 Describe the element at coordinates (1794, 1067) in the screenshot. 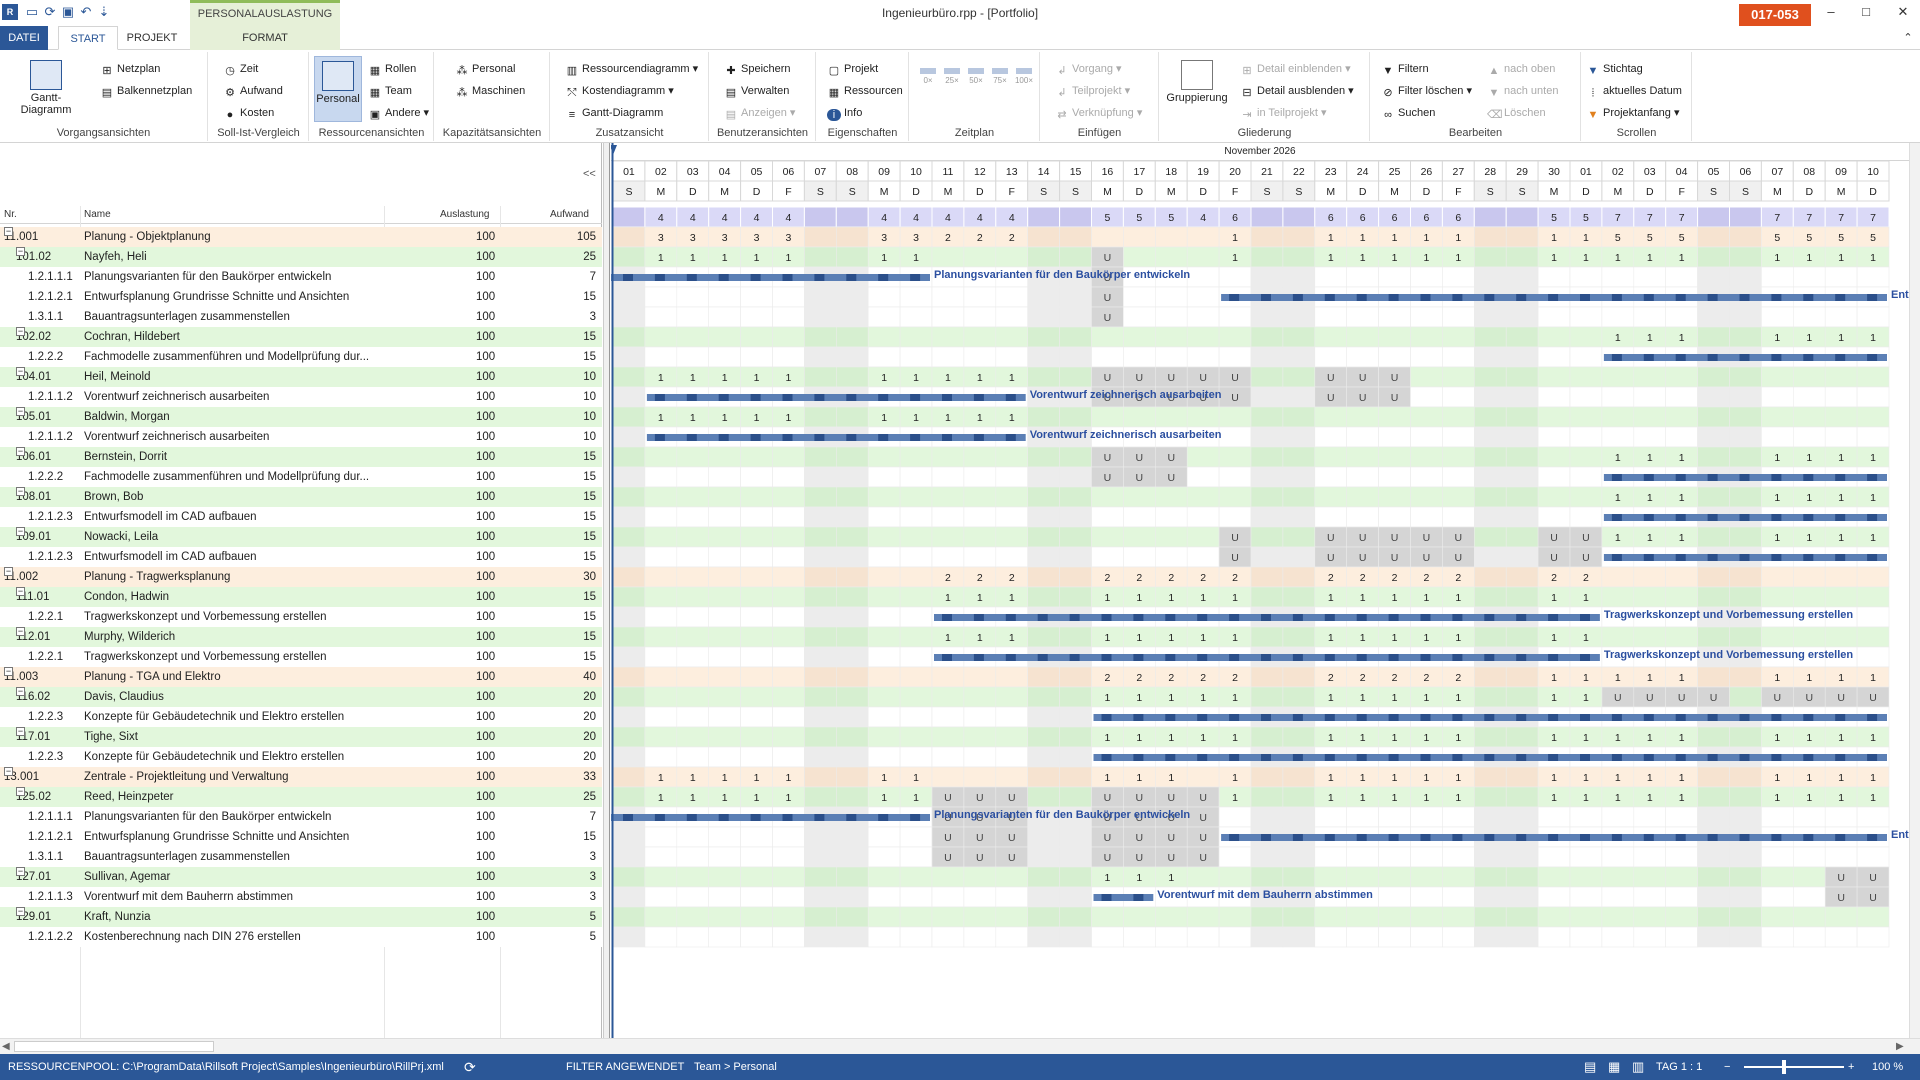

I see `zoom-slider` at that location.